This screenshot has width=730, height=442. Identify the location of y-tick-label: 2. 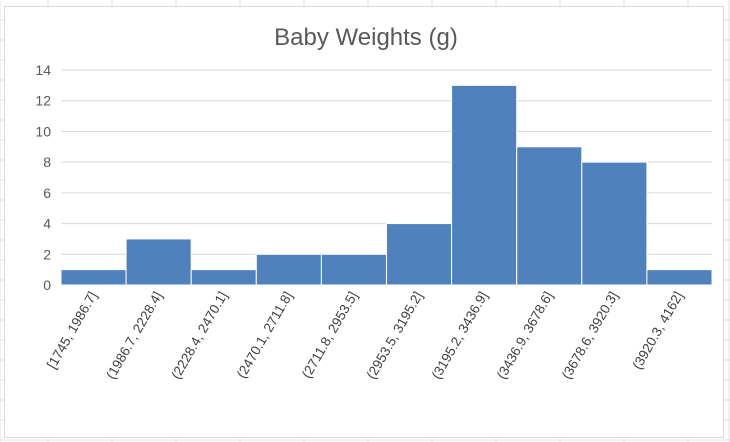
(47, 254).